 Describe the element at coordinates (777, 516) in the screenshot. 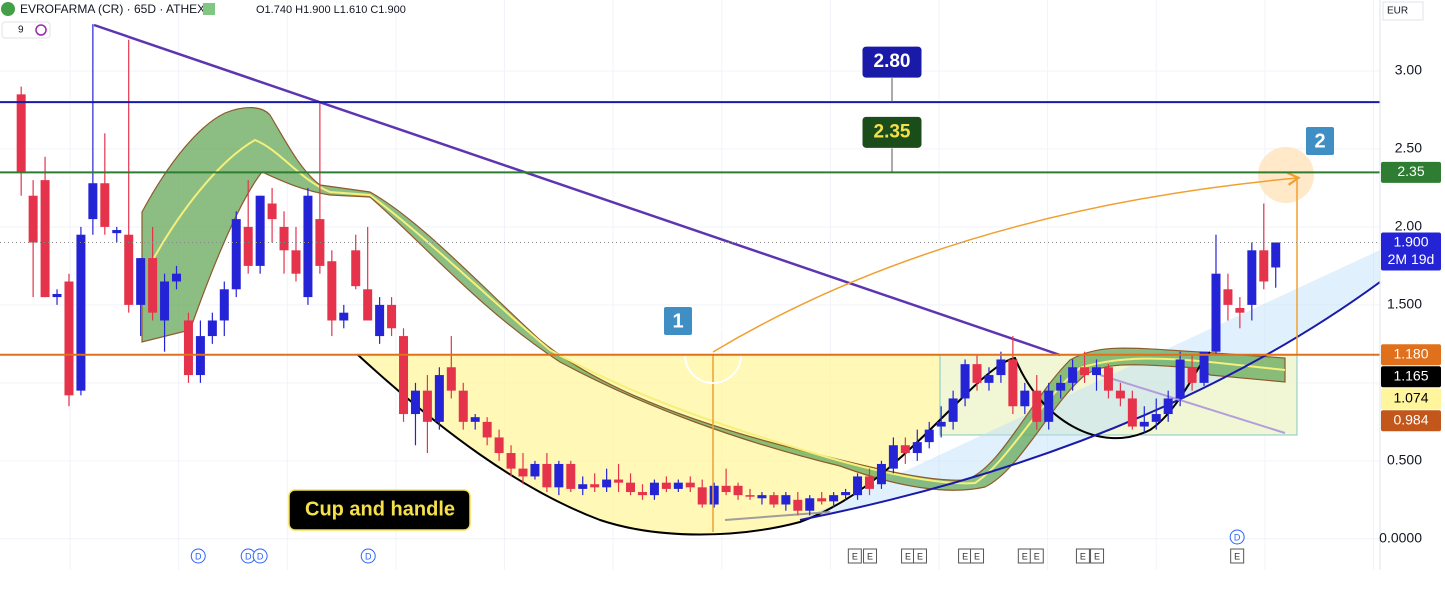

I see `base-line` at that location.